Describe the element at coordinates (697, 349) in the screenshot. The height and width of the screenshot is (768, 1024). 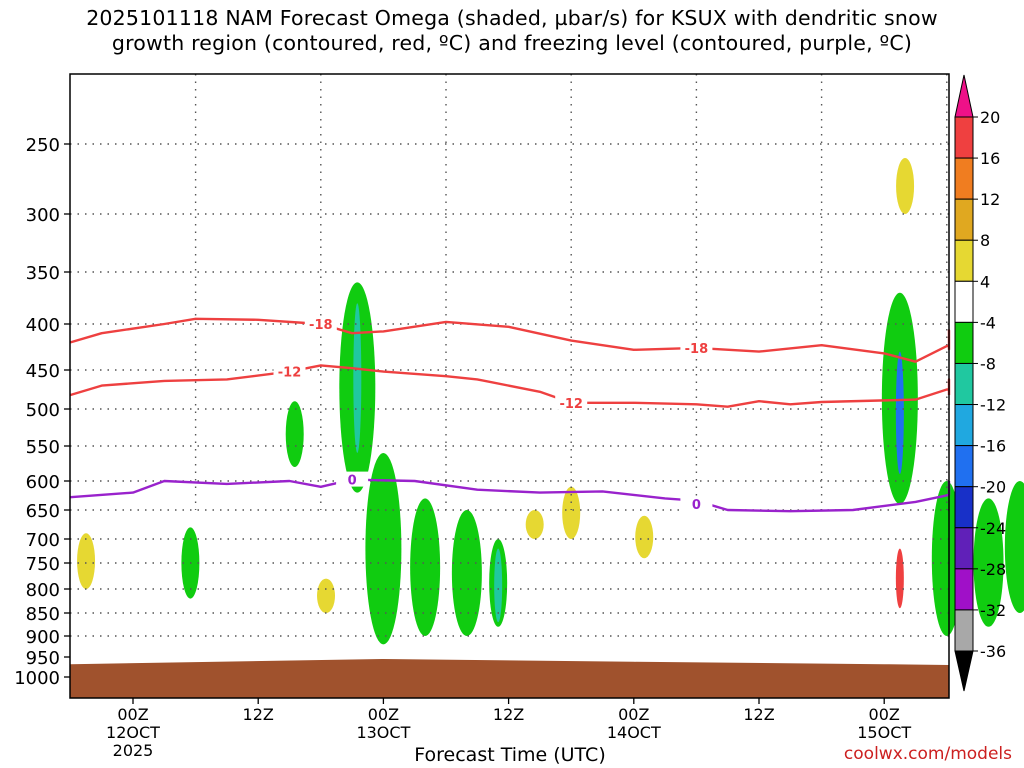
I see `contour-label--18-1: -18` at that location.